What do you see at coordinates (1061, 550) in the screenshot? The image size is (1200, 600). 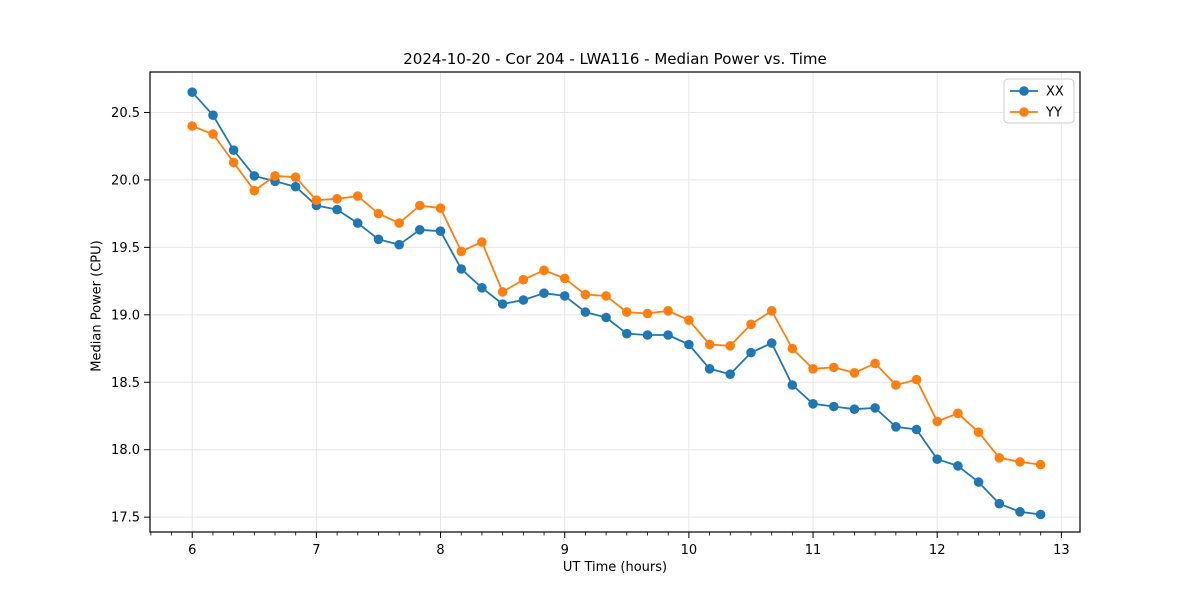 I see `x-tick-label: 13` at bounding box center [1061, 550].